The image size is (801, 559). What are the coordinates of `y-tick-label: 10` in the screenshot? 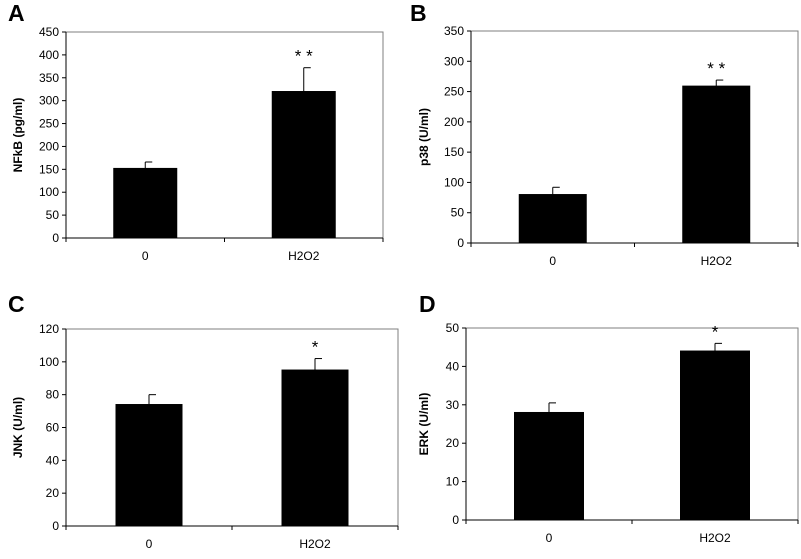 It's located at (453, 482).